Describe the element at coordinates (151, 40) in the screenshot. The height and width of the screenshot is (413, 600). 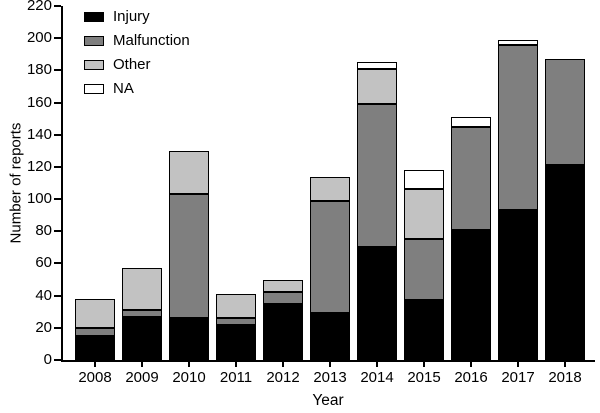
I see `legend-label: Malfunction` at that location.